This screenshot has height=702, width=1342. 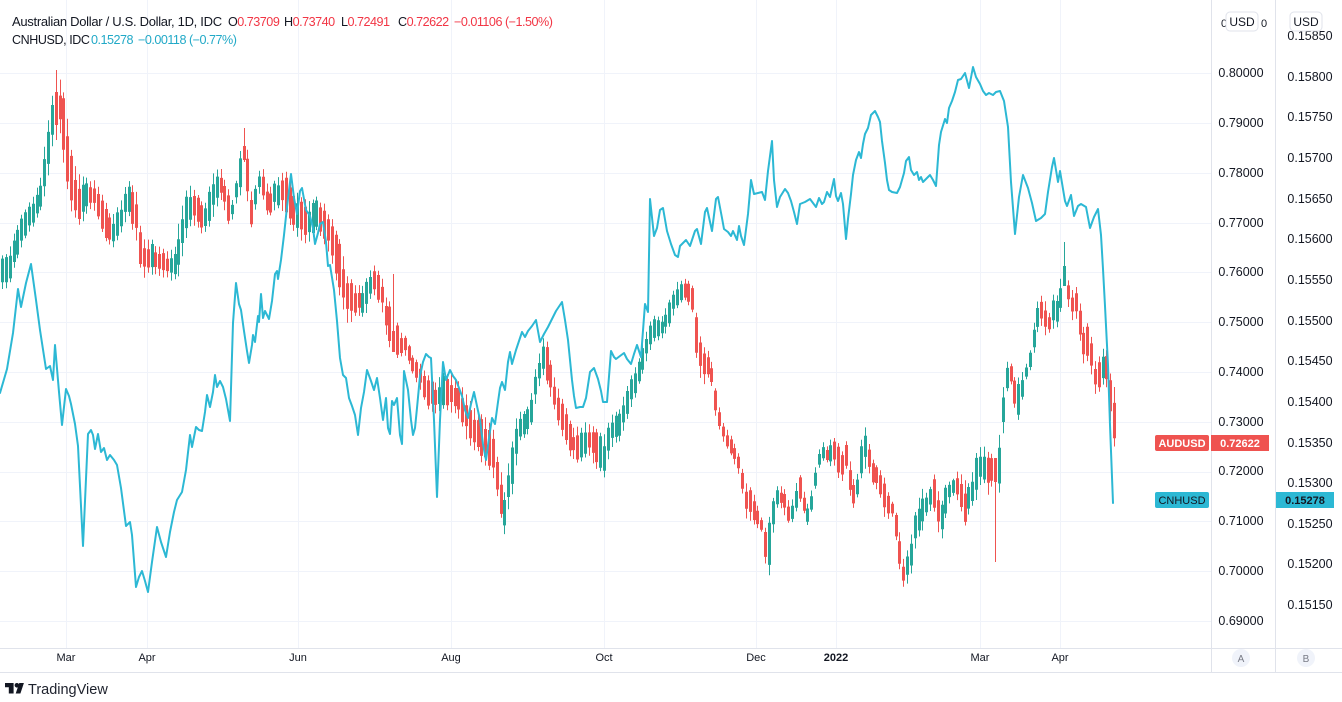 What do you see at coordinates (298, 658) in the screenshot?
I see `svg-text: Jun` at bounding box center [298, 658].